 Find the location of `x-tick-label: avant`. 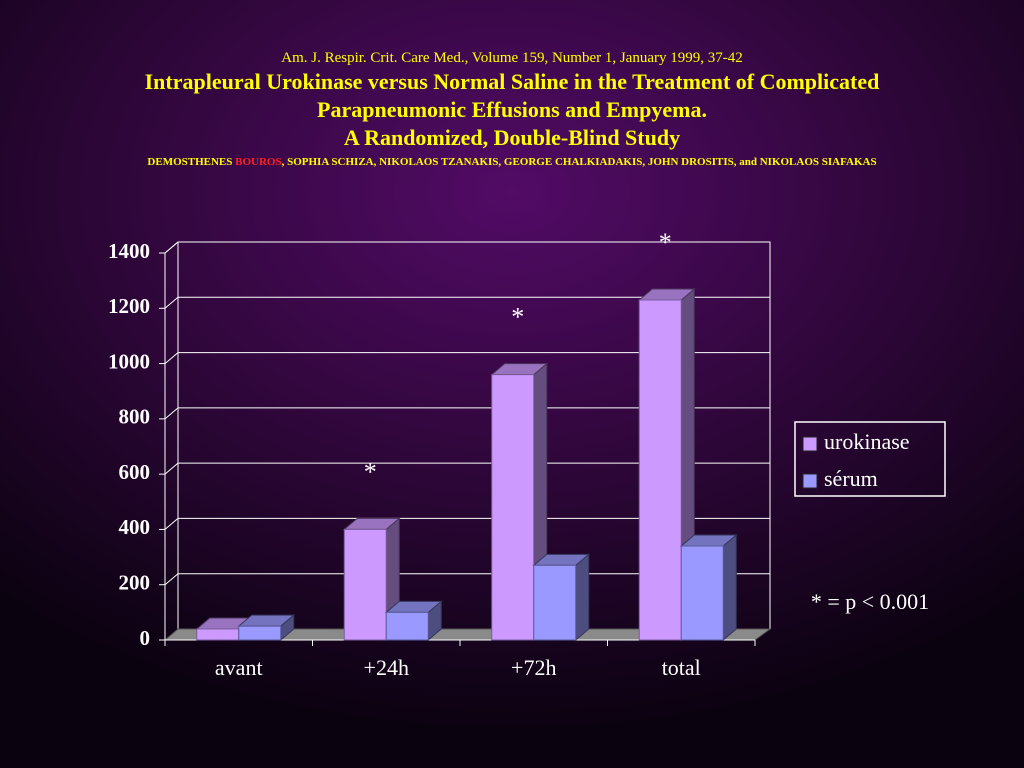

x-tick-label: avant is located at coordinates (239, 667).